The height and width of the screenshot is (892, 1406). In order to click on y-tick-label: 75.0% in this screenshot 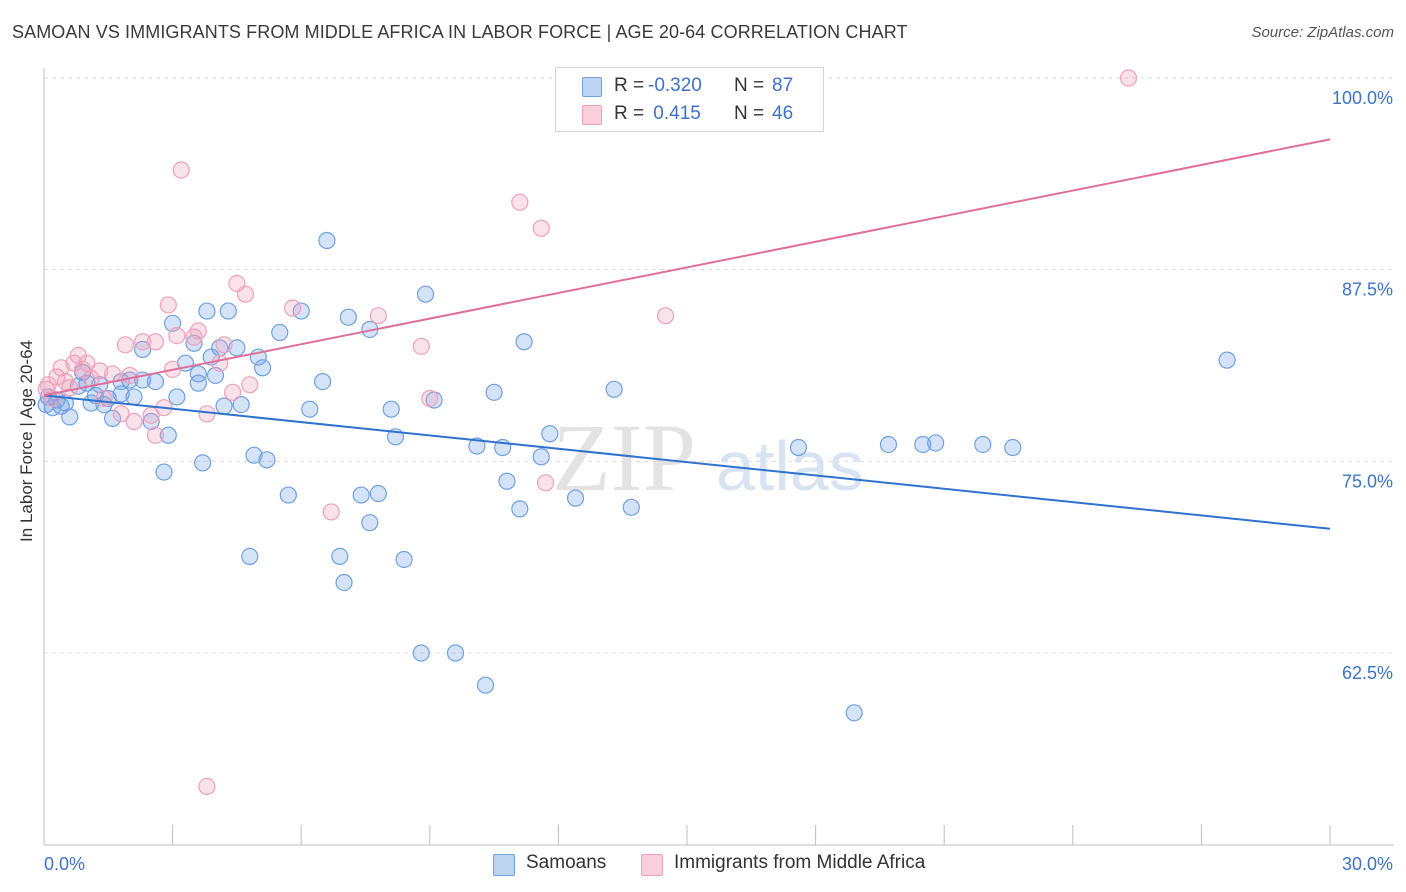, I will do `click(1367, 481)`.